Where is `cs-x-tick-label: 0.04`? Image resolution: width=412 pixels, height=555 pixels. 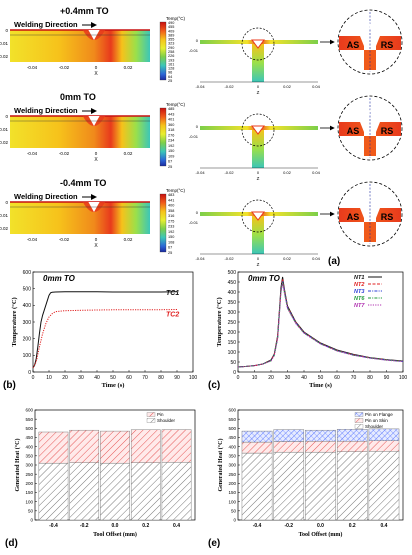 cs-x-tick-label: 0.04 is located at coordinates (316, 86).